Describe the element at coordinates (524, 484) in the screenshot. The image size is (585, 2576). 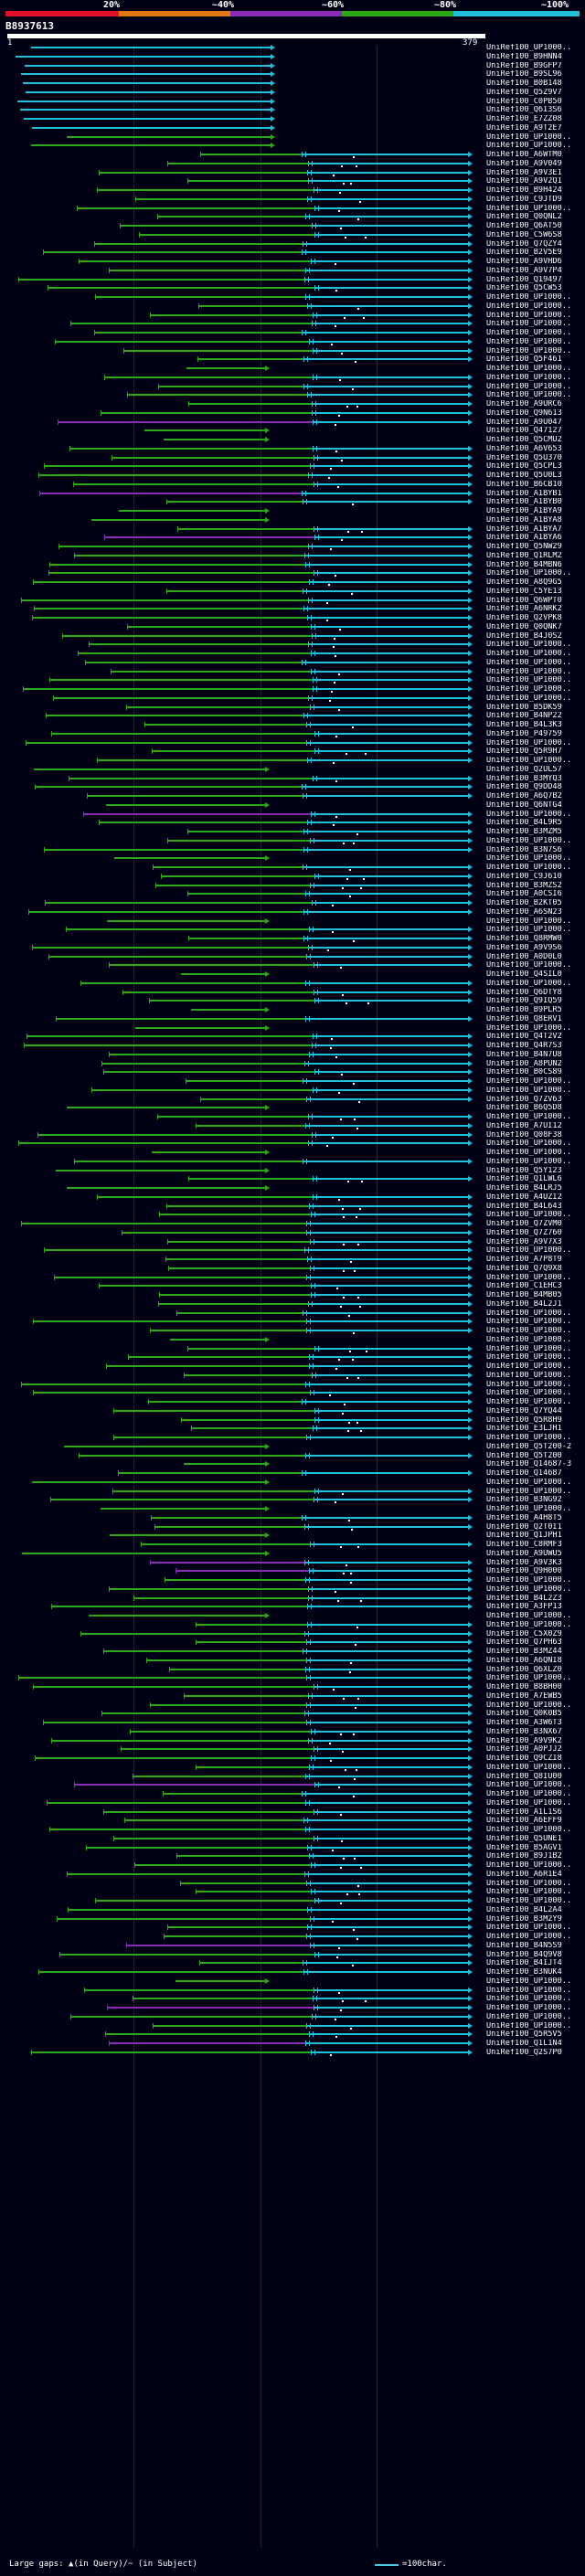
I see `hit-link: UniRef100_B6CB10` at that location.